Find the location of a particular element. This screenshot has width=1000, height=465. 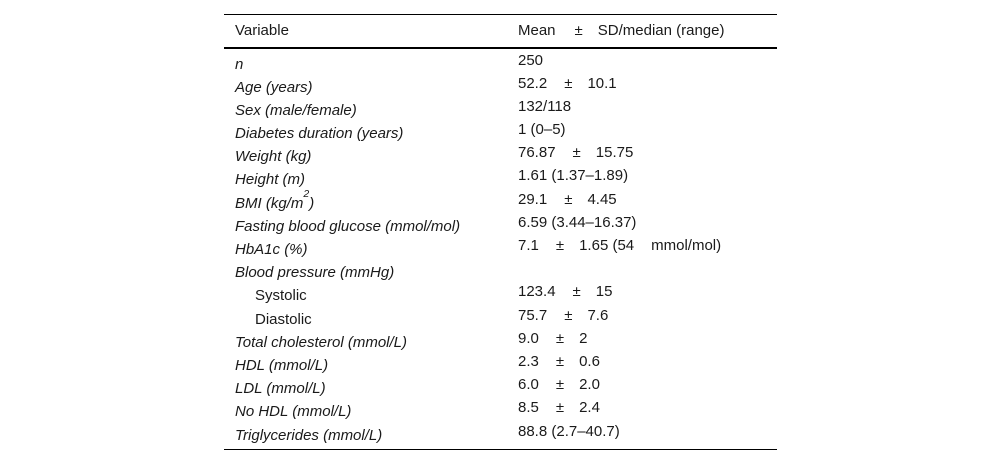

variable-cell: LDL (mmol/L) is located at coordinates (371, 384).